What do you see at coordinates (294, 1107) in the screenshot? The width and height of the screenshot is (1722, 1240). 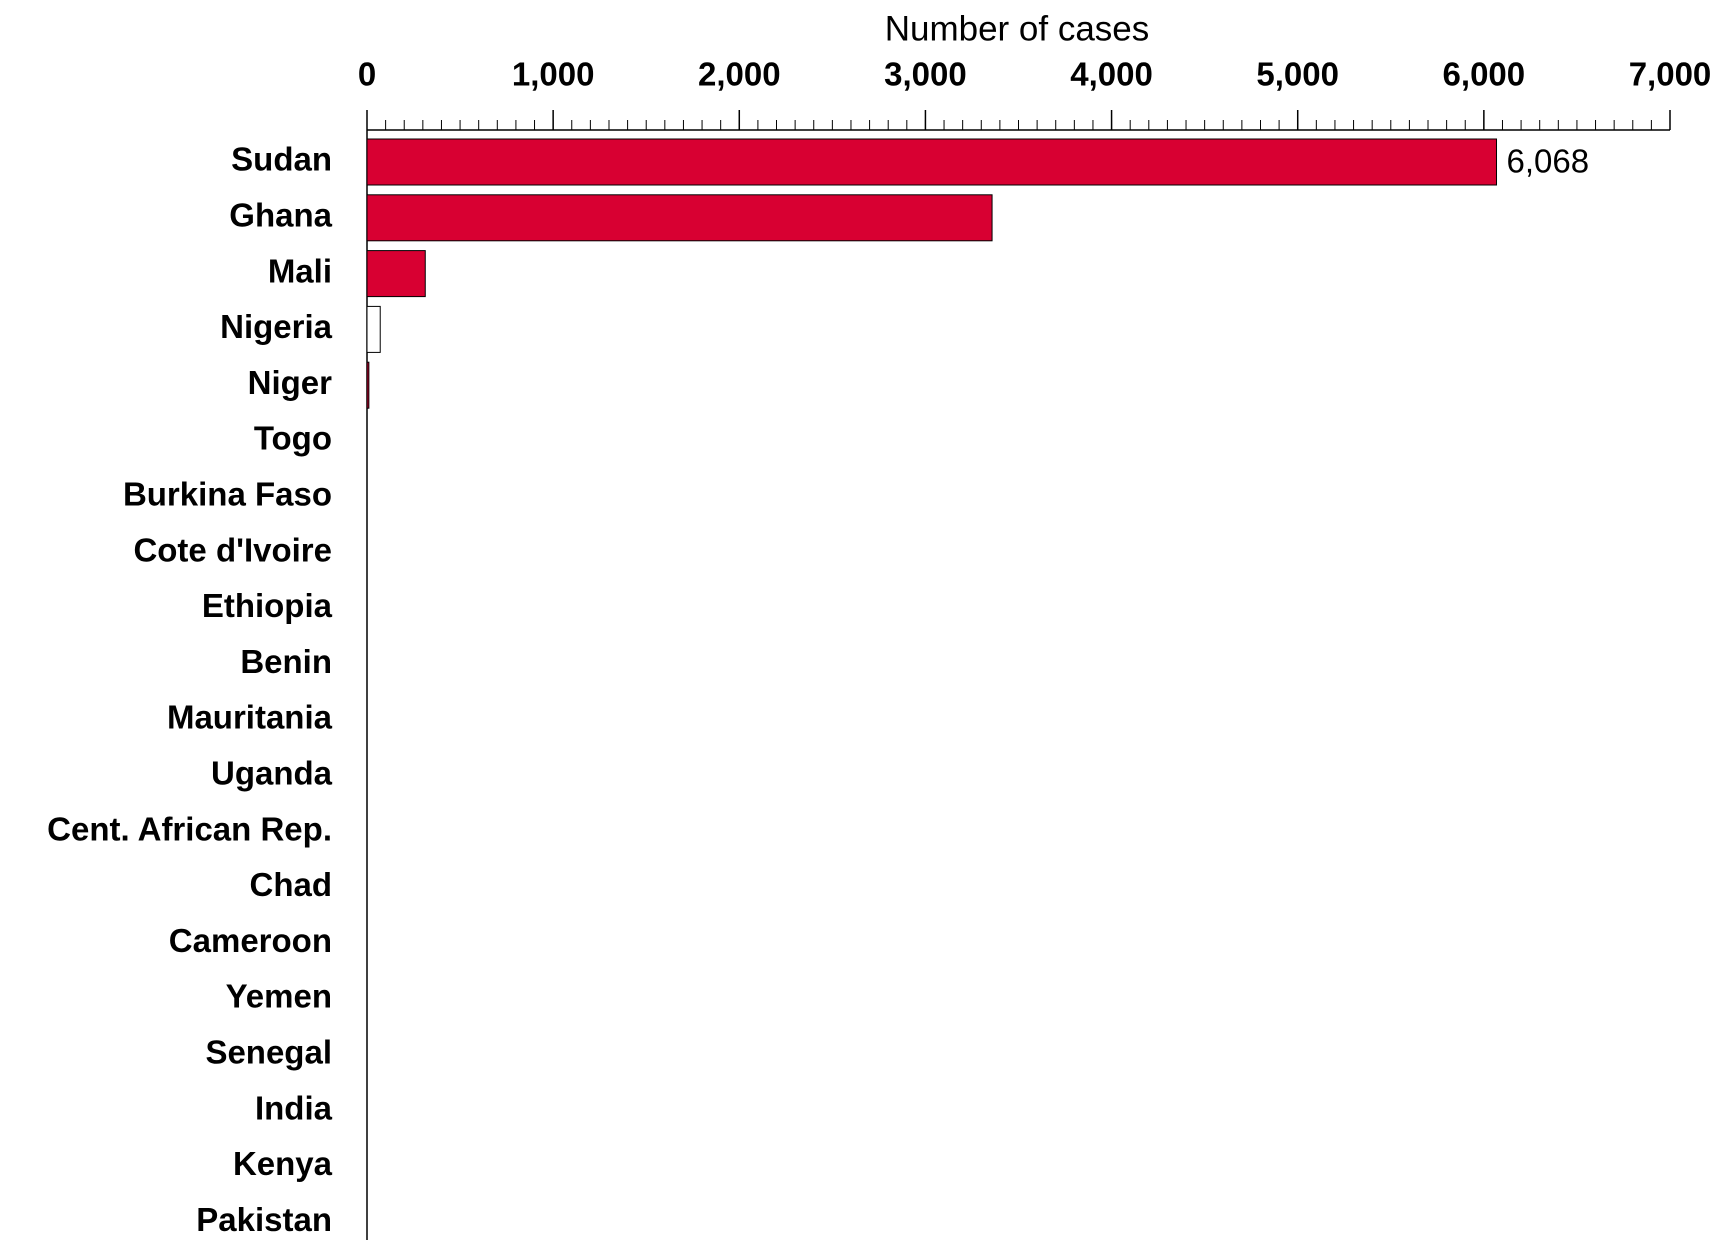 I see `y-tick-label: India` at bounding box center [294, 1107].